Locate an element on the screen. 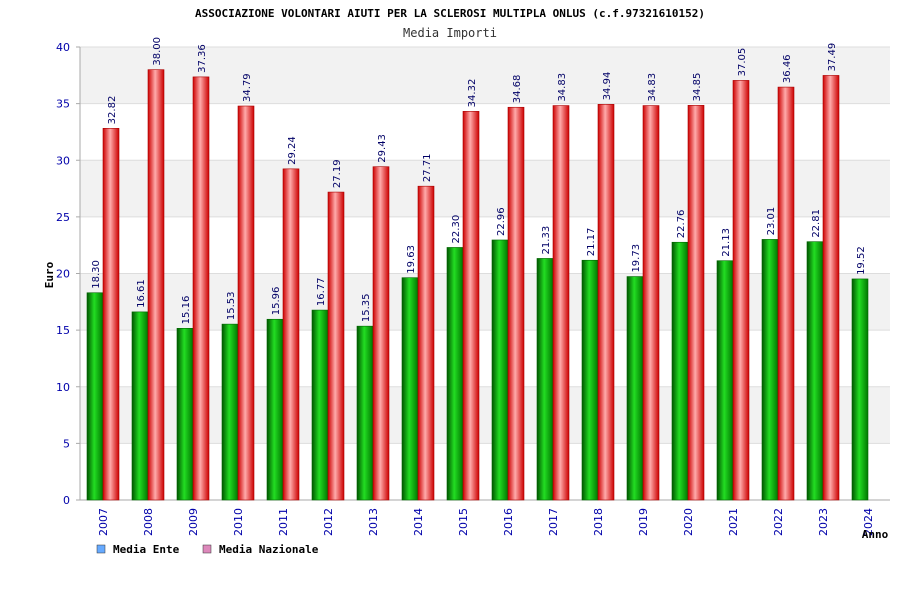 The height and width of the screenshot is (600, 900). x-tick-label-2021: 2021 is located at coordinates (733, 522).